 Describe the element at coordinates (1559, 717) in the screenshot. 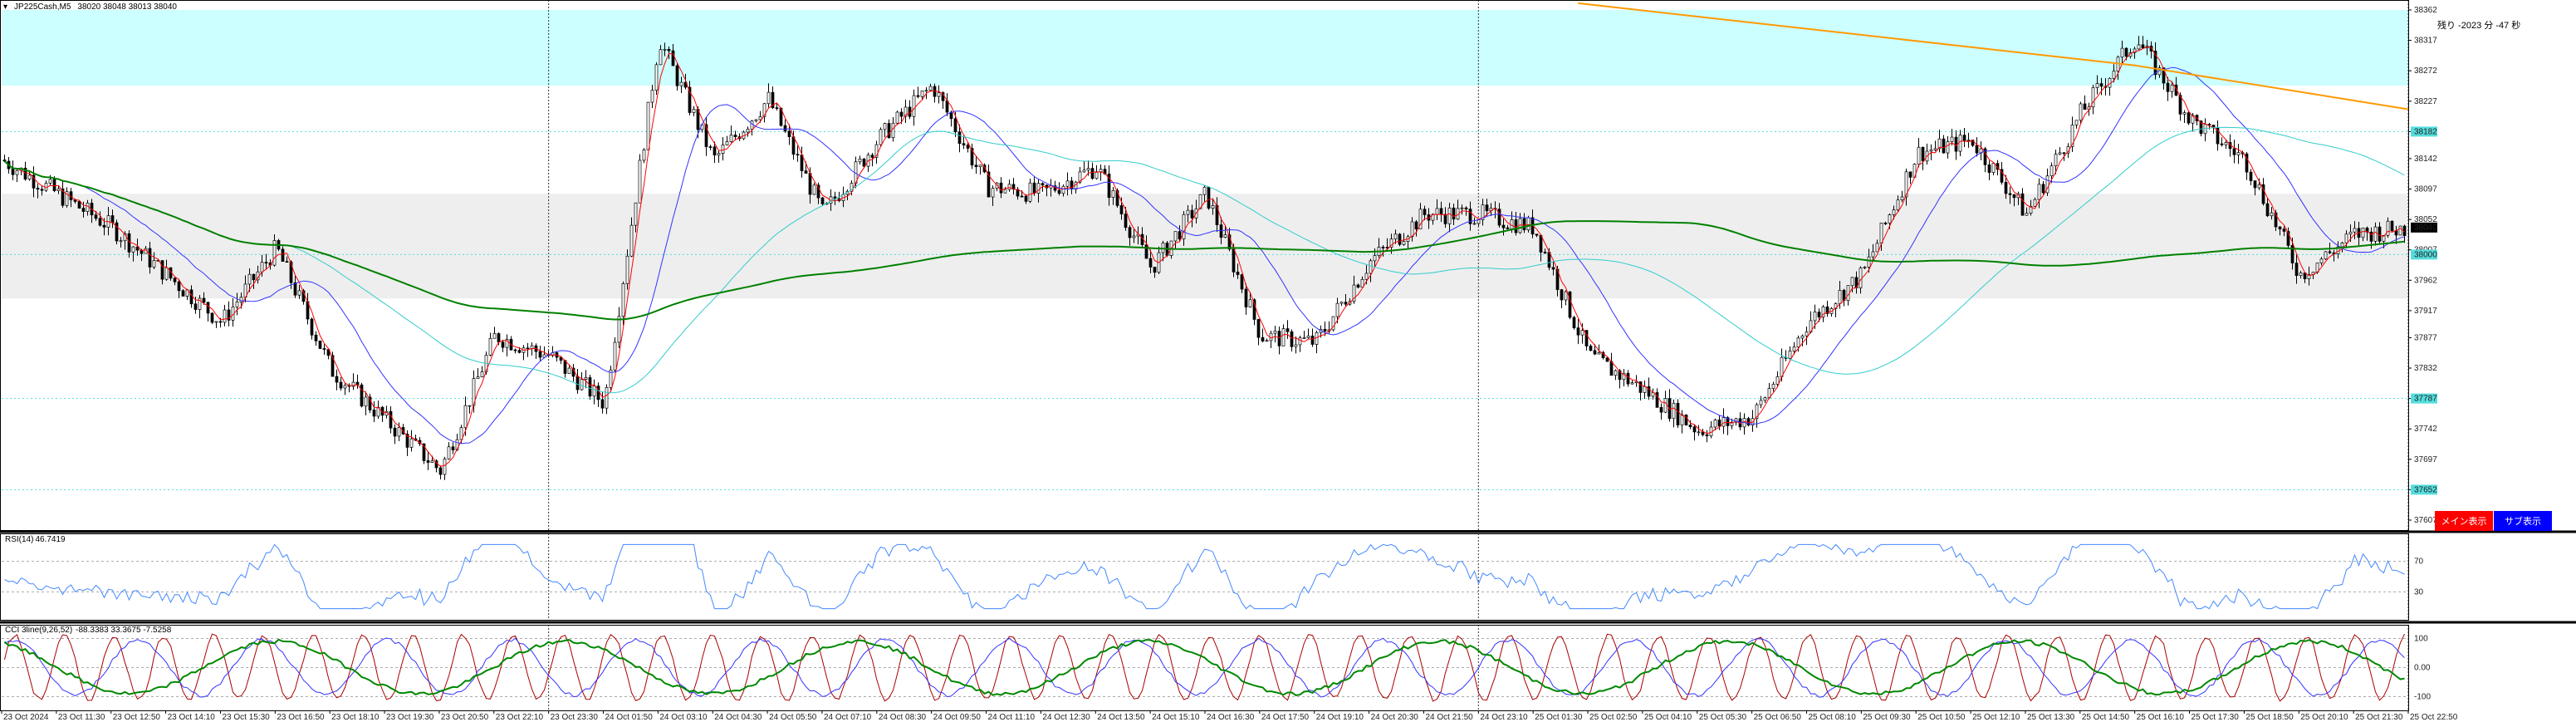

I see `time-tick-label: 25 Oct 01:30` at that location.